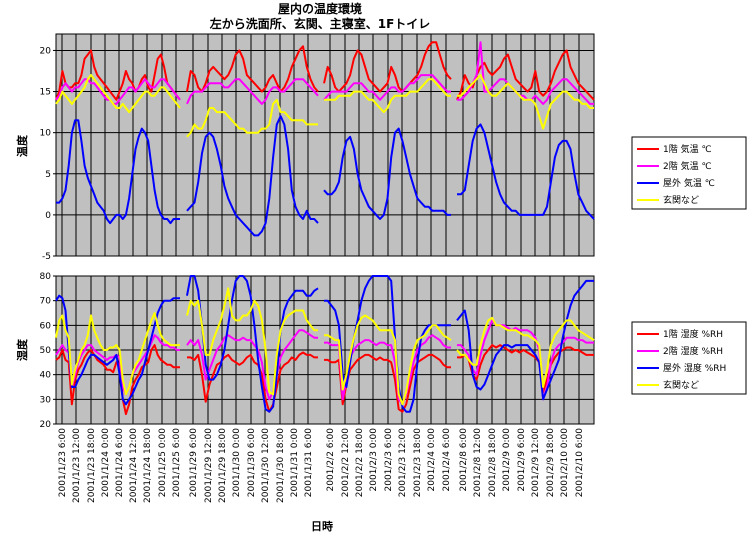 This screenshot has height=539, width=754. I want to click on x-tick-label: 2001/1/23 18:00, so click(92, 465).